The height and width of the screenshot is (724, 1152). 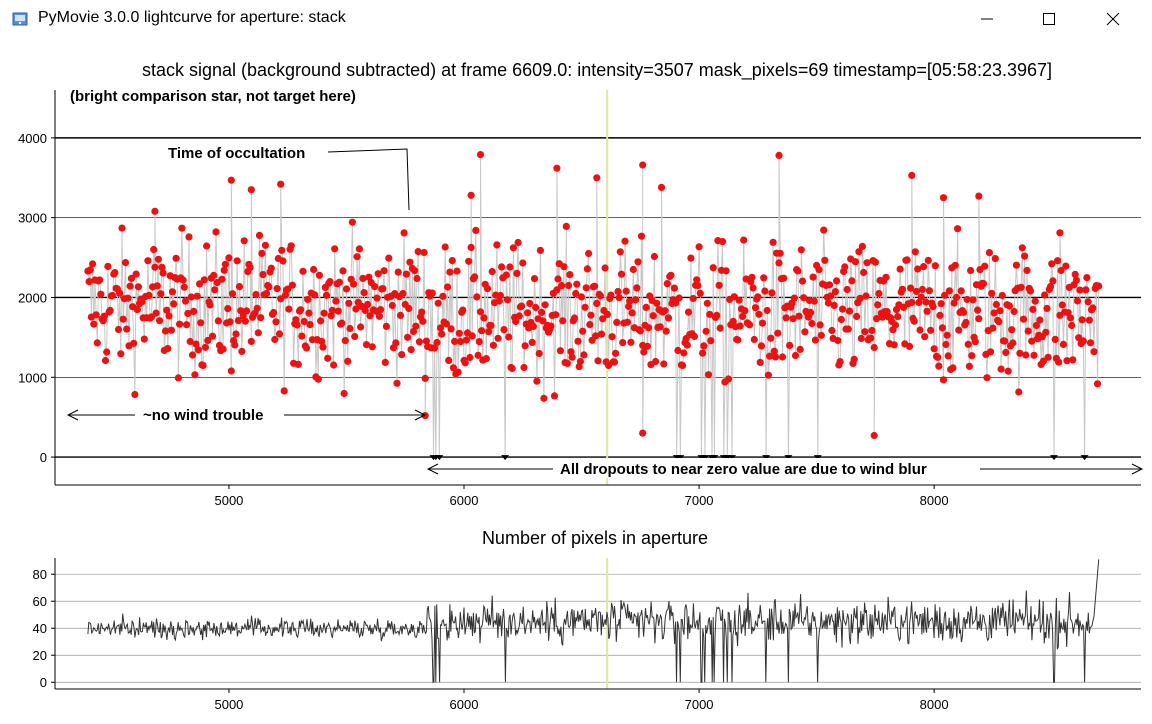 What do you see at coordinates (699, 704) in the screenshot?
I see `x-tick-label: 7000` at bounding box center [699, 704].